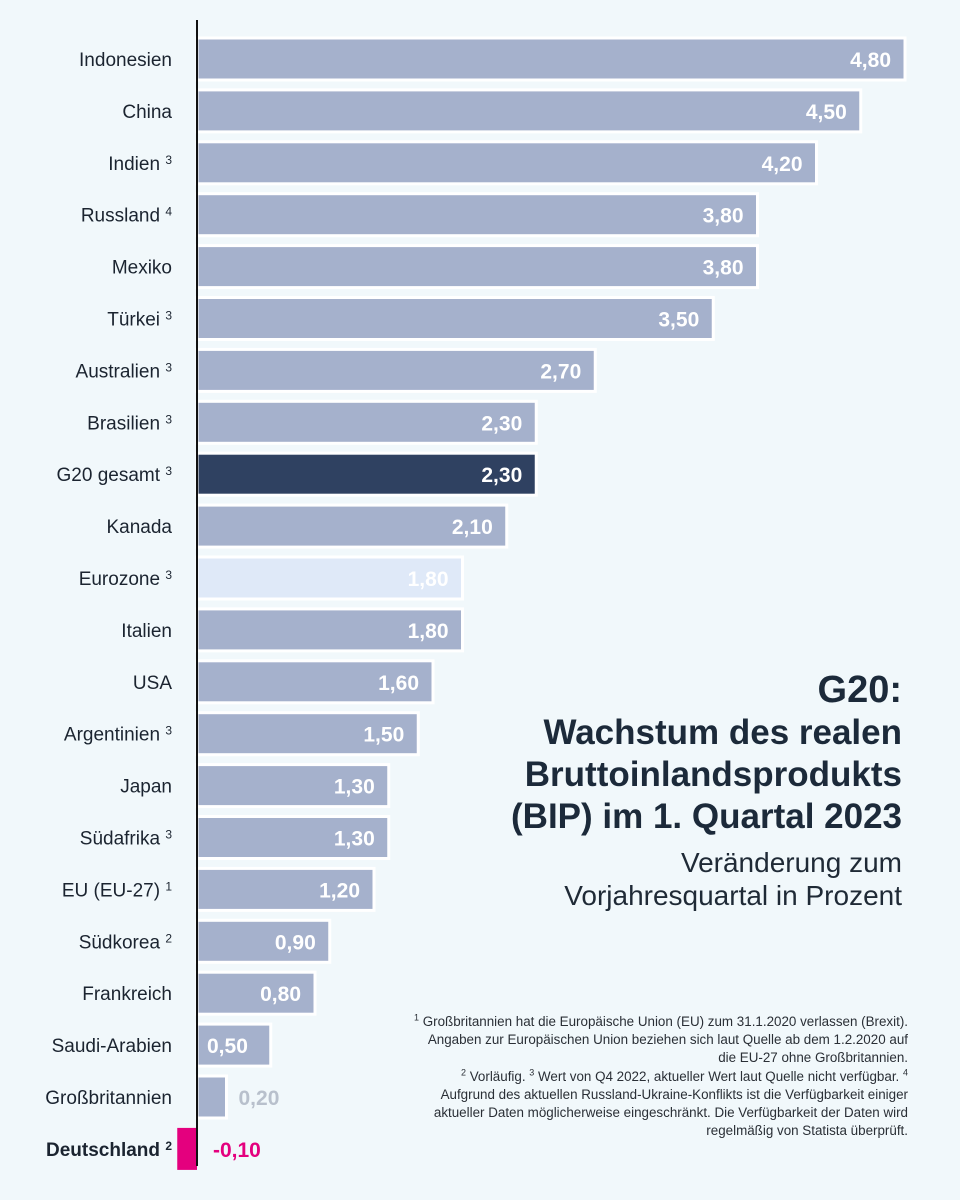  I want to click on category-label-indien: Indien 3, so click(140, 164).